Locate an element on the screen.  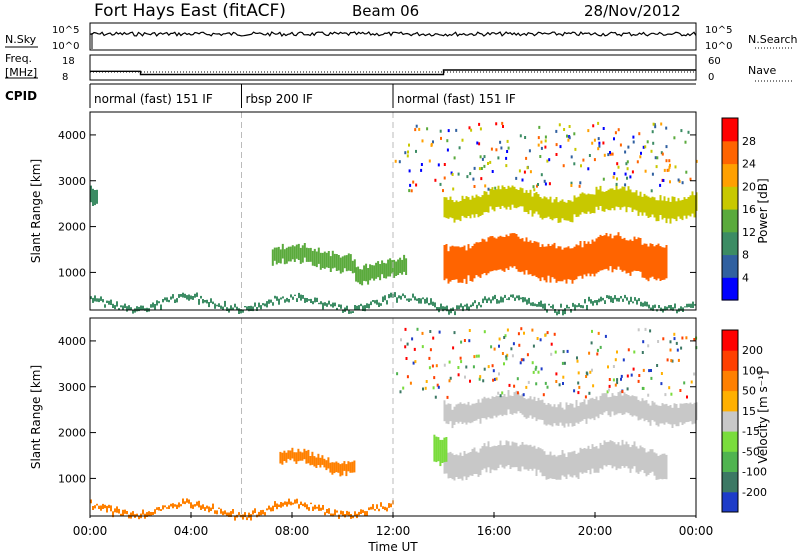
power-colorbar-cell is located at coordinates (730, 152).